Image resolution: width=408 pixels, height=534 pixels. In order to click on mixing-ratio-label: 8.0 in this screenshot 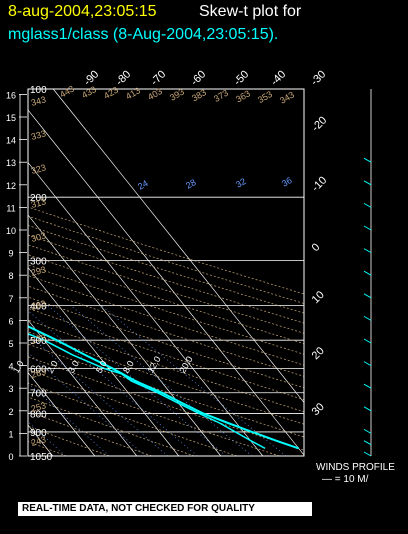, I will do `click(128, 367)`.